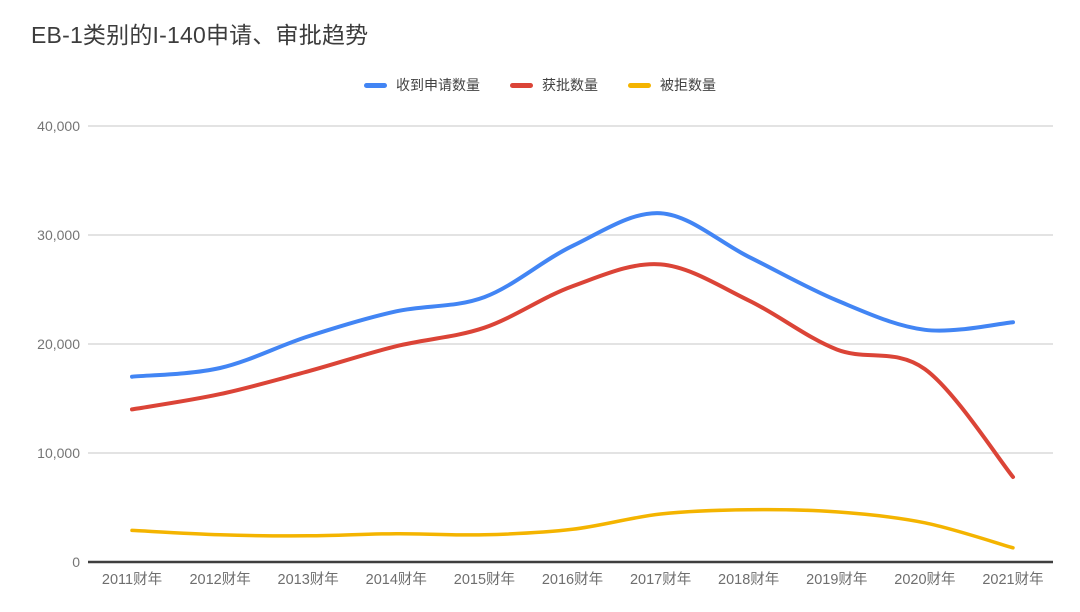 The width and height of the screenshot is (1080, 612). I want to click on x-axis-tick-label: 2016财年, so click(572, 580).